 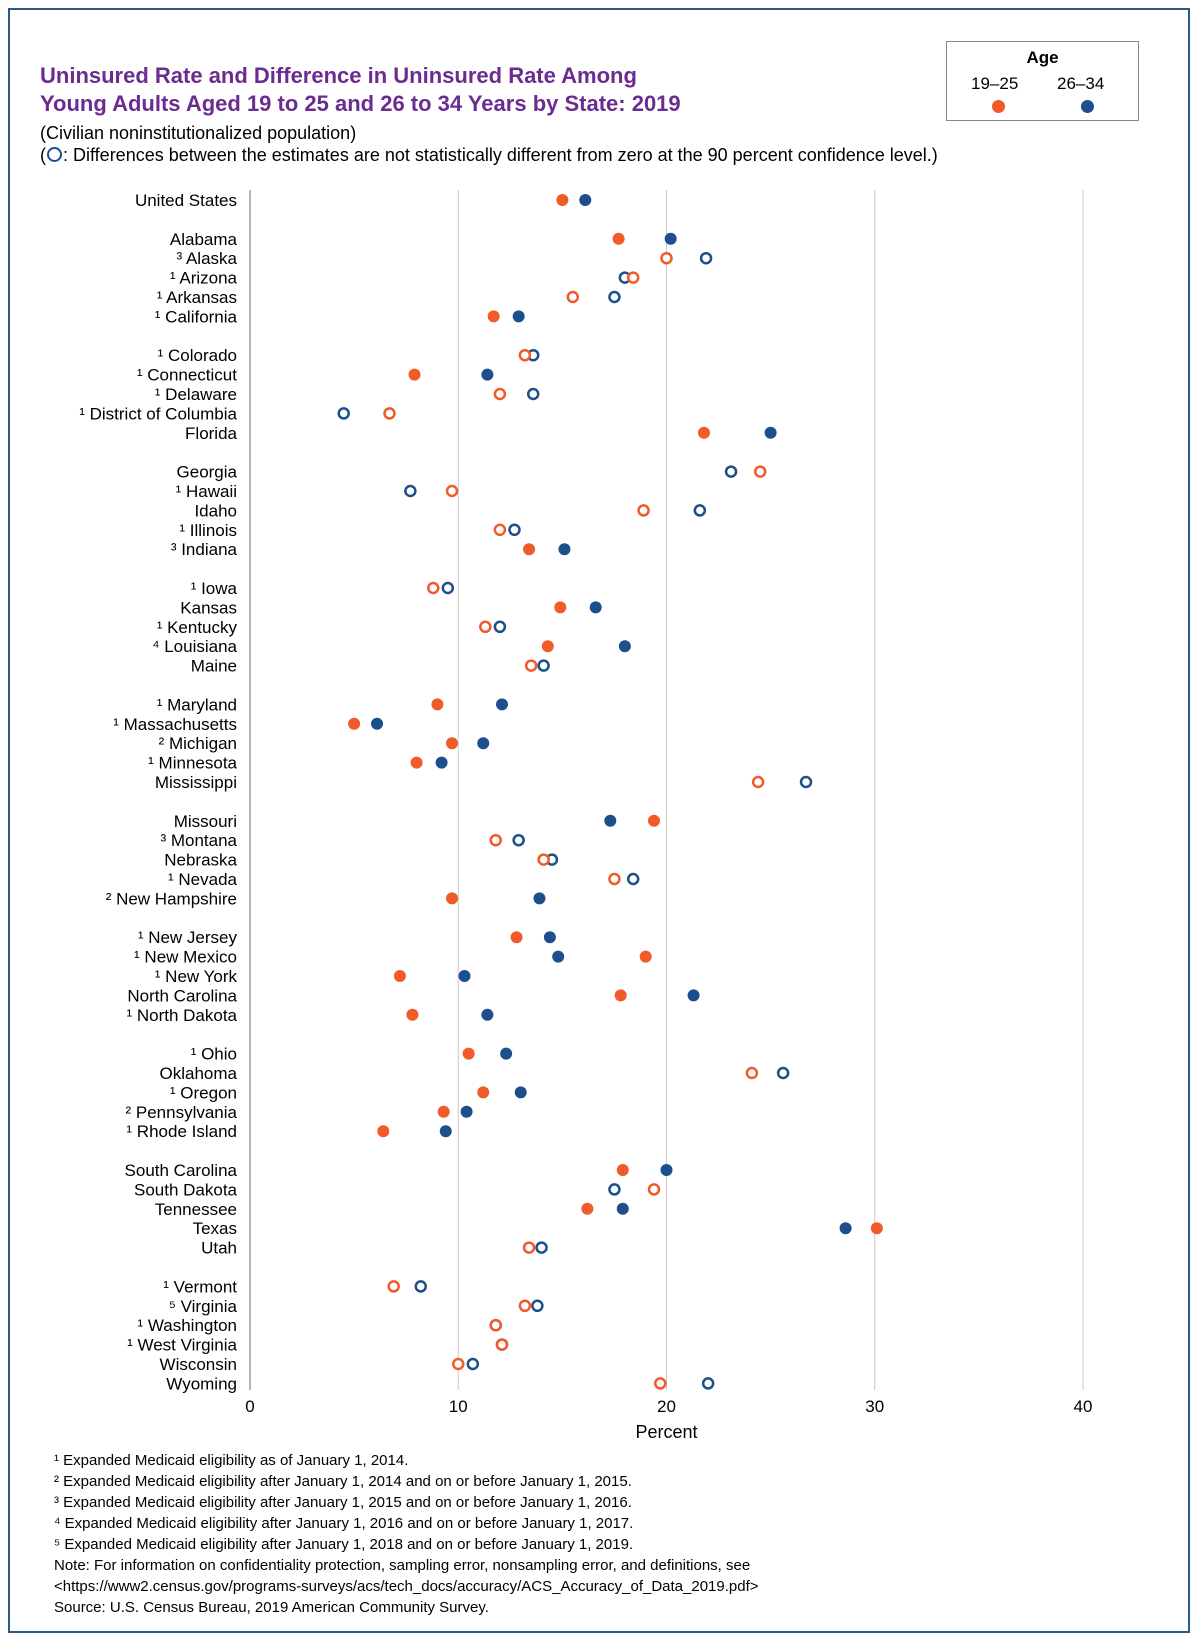 What do you see at coordinates (529, 549) in the screenshot?
I see `data-point-19-25-indiana` at bounding box center [529, 549].